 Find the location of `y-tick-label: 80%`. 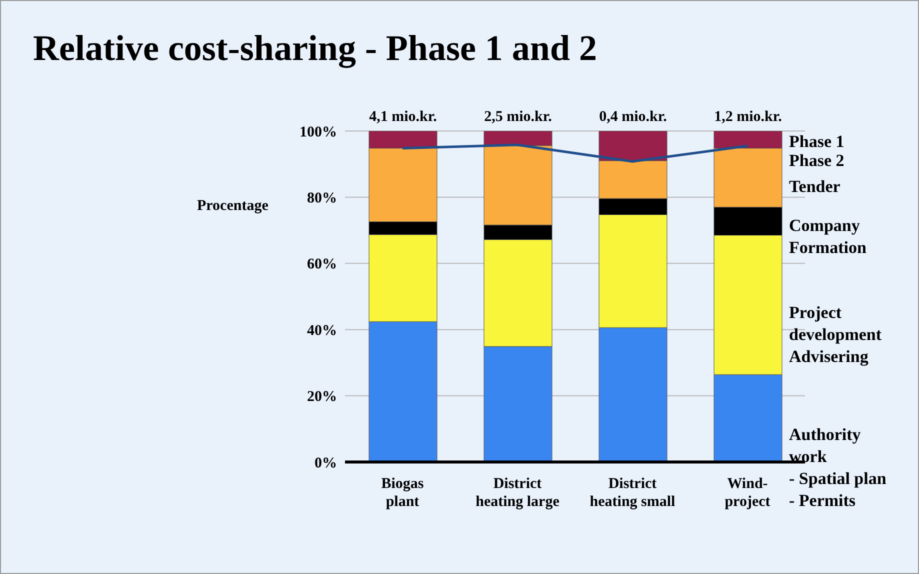

y-tick-label: 80% is located at coordinates (322, 198).